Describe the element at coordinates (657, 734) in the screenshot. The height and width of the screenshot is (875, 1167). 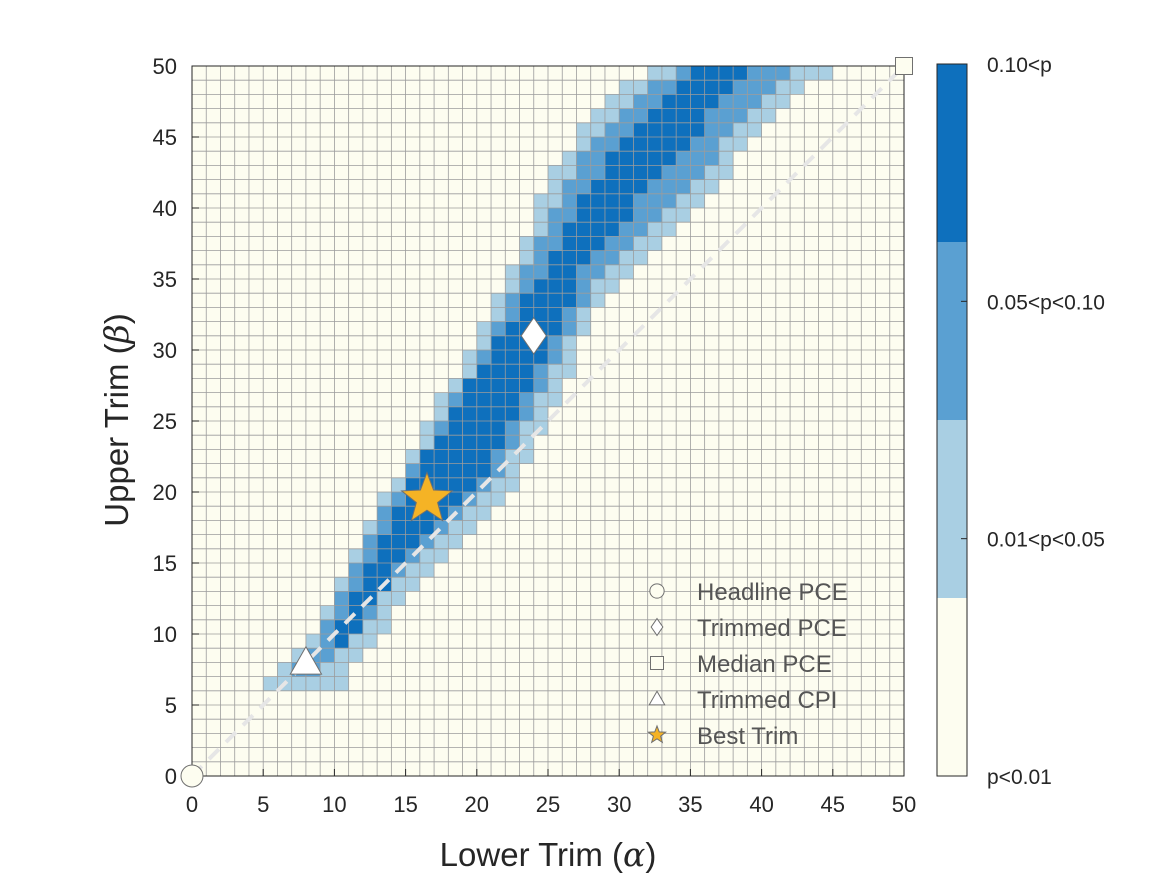
I see `legend-symbol-star` at that location.